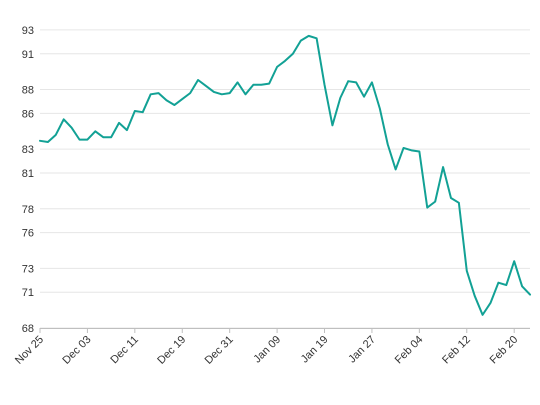  What do you see at coordinates (76, 350) in the screenshot?
I see `x-tick-label-1: Dec 03` at bounding box center [76, 350].